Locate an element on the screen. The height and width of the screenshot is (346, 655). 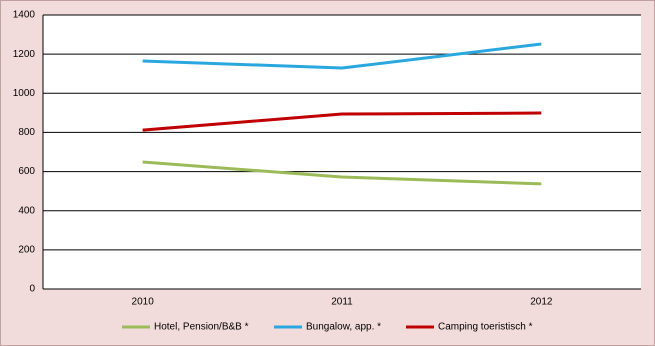
y-tick-label: 200 is located at coordinates (26, 249).